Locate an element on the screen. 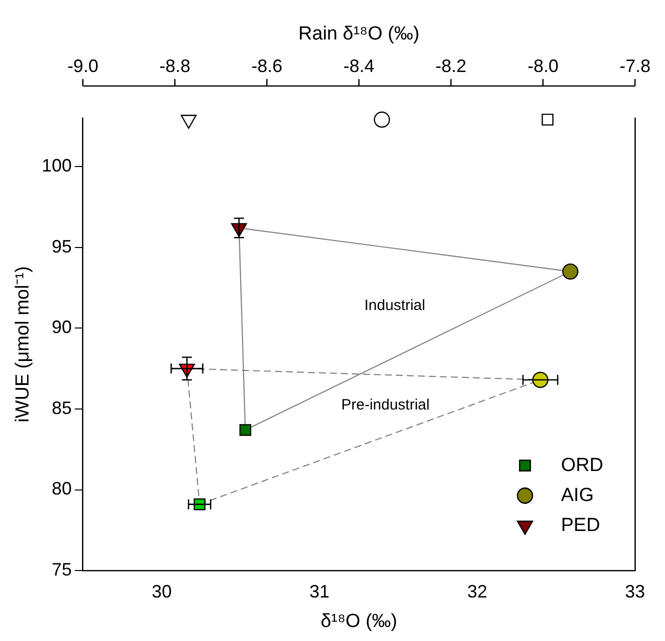 This screenshot has height=641, width=665. y-tick-label: 100 is located at coordinates (57, 165).